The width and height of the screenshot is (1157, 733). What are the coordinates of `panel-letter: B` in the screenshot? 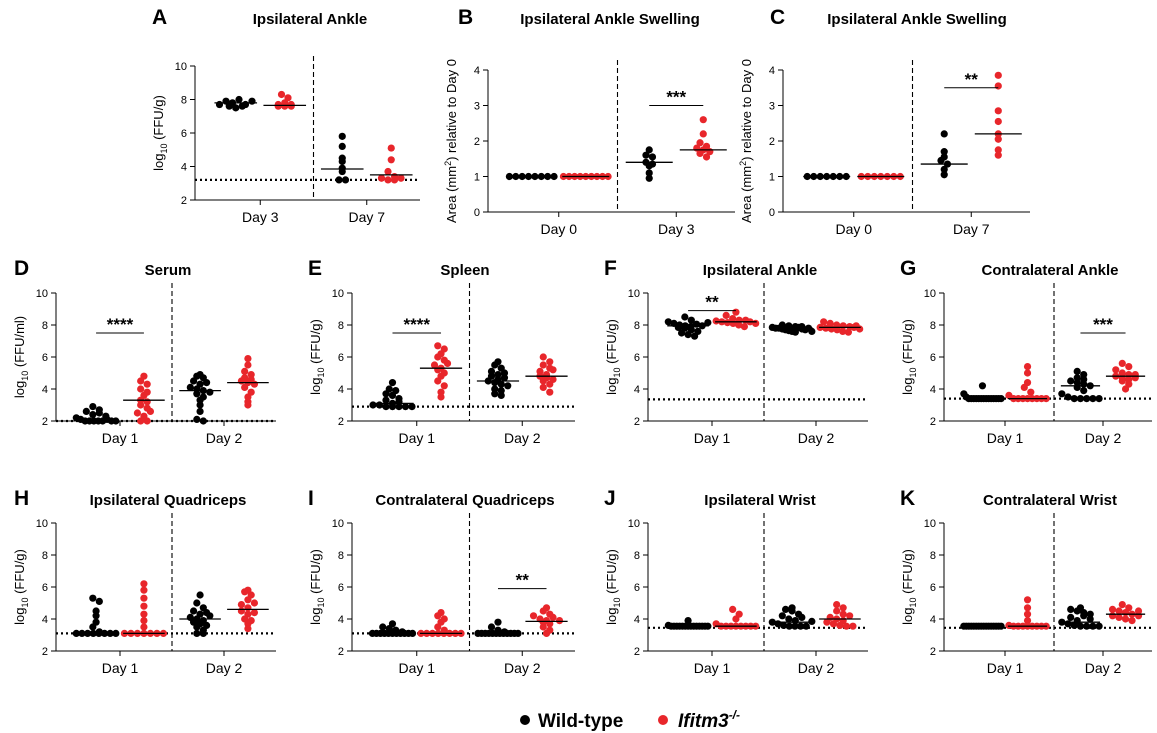 It's located at (465, 17).